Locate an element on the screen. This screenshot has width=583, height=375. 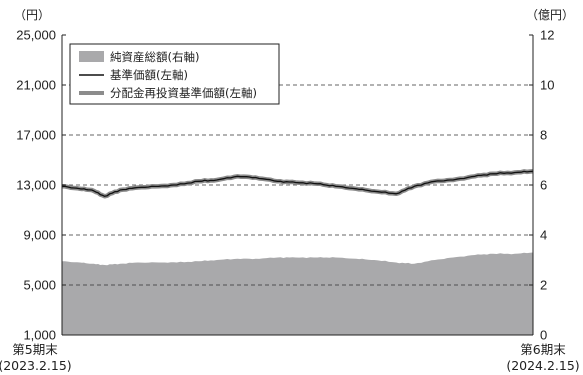
y-left-unit: （円） is located at coordinates (32, 15).